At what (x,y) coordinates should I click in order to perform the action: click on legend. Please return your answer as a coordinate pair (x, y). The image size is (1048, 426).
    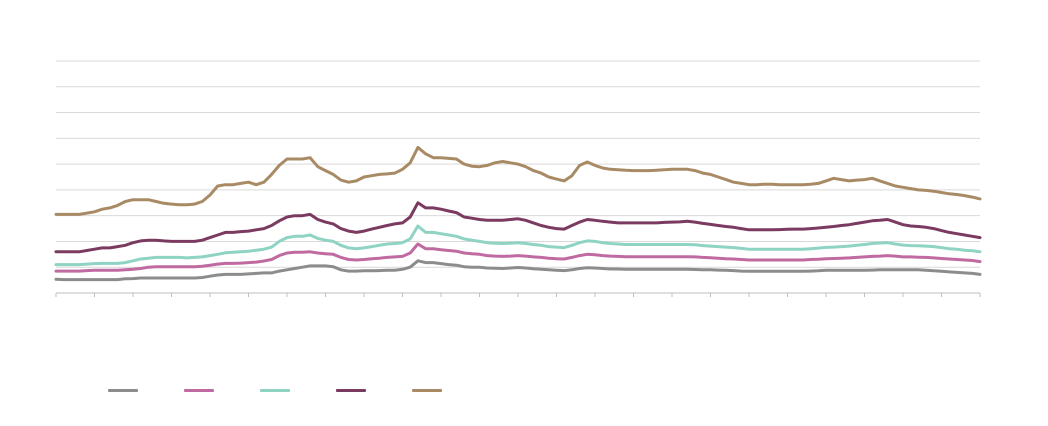
    Looking at the image, I should click on (298, 390).